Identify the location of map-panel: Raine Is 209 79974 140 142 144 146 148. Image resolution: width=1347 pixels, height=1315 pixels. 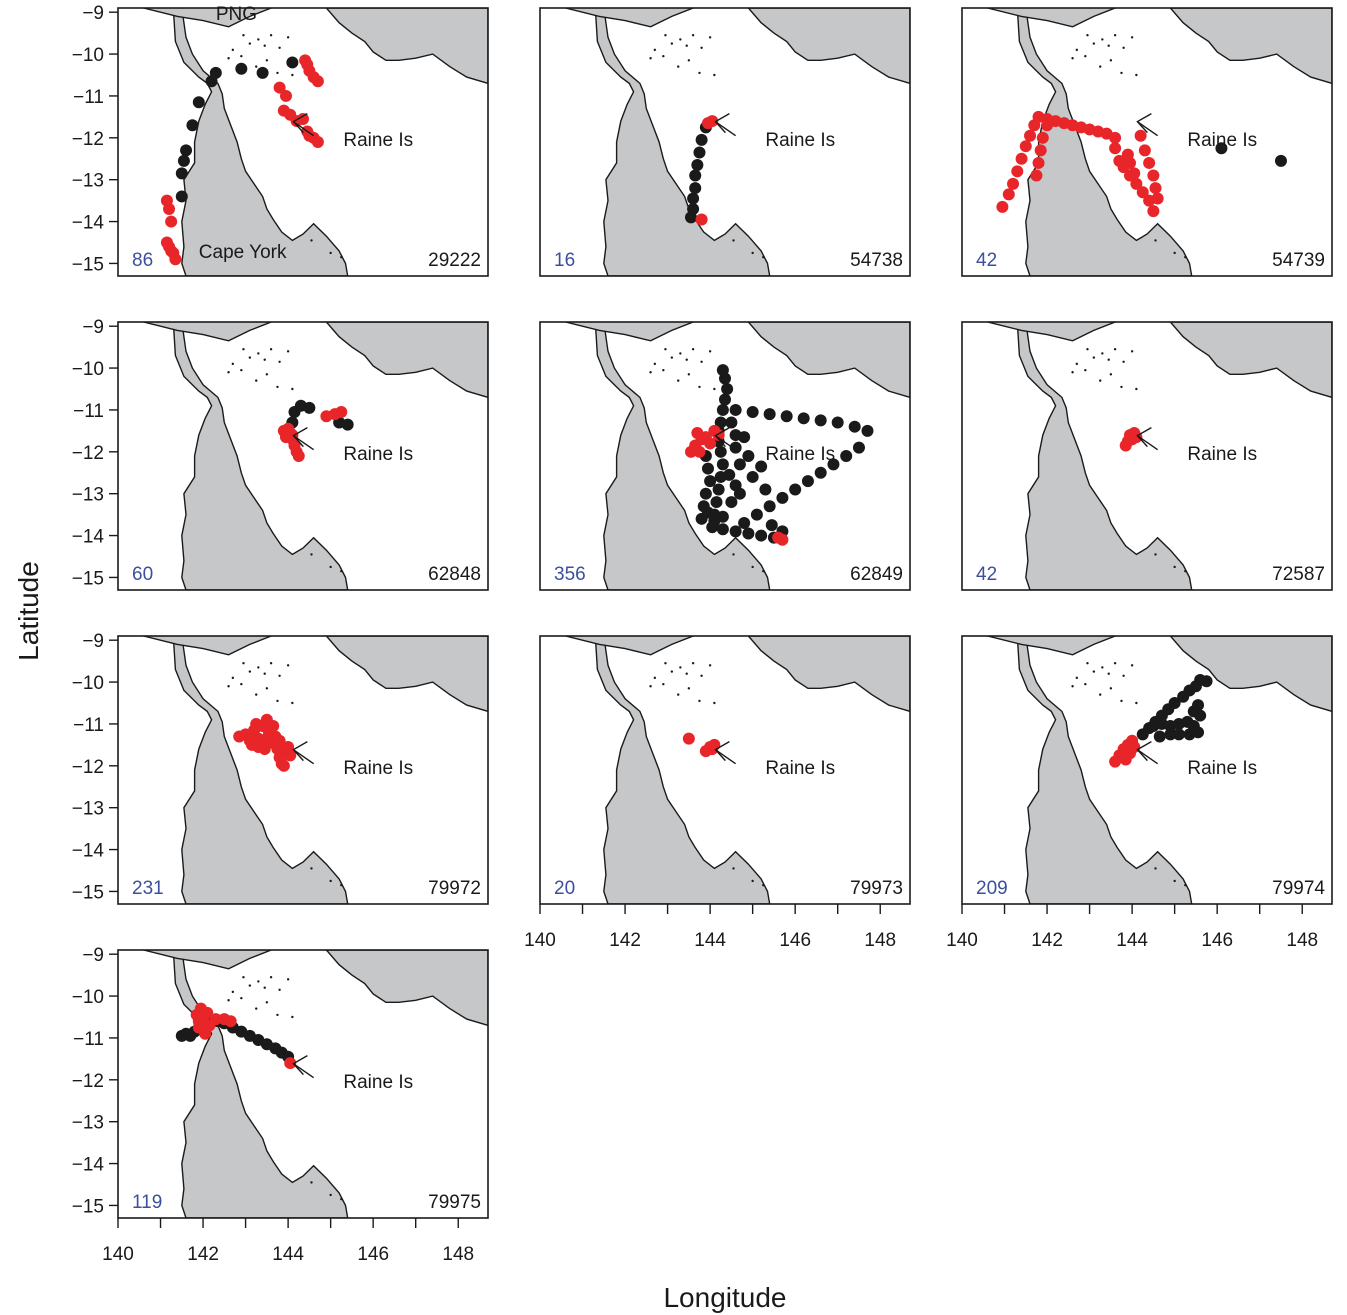
(1139, 793).